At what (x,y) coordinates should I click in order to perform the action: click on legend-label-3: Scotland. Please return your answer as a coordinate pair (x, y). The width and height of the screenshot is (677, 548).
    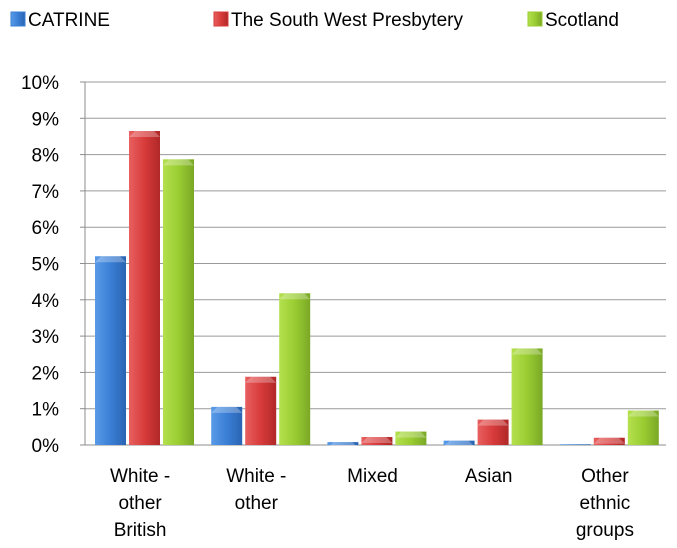
    Looking at the image, I should click on (582, 20).